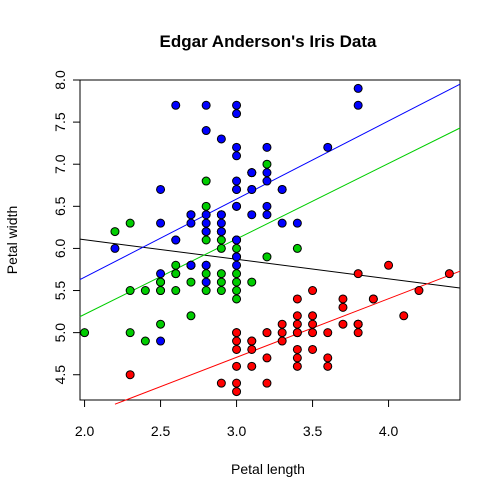 This screenshot has height=500, width=500. Describe the element at coordinates (60, 375) in the screenshot. I see `y-tick-label: 4.5` at that location.